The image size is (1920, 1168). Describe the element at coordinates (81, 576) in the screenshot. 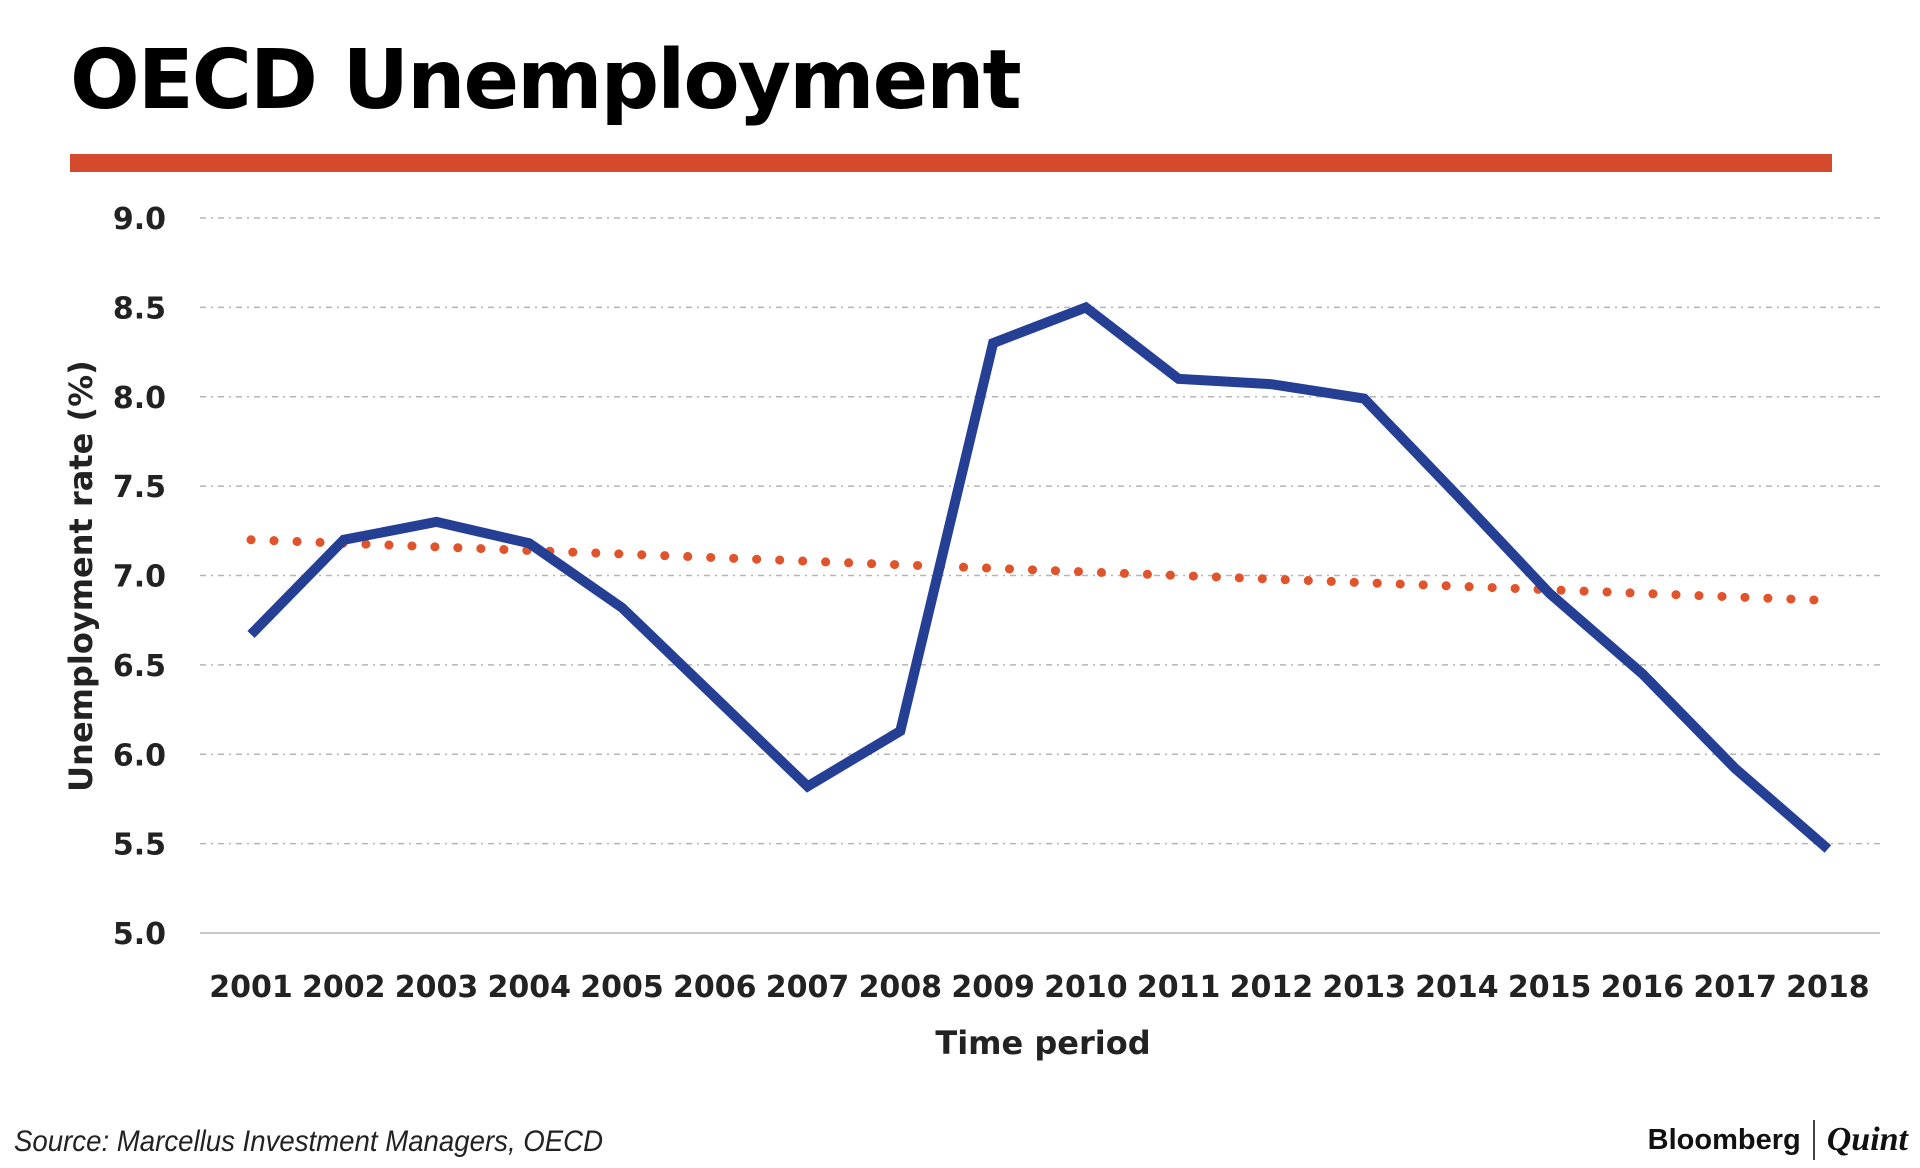

I see `y-axis-title: Unemployment rate (%)` at that location.